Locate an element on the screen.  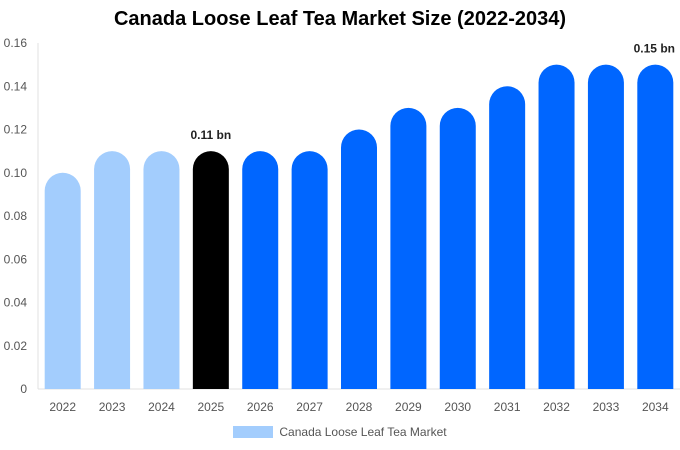
bar-2032 is located at coordinates (556, 226).